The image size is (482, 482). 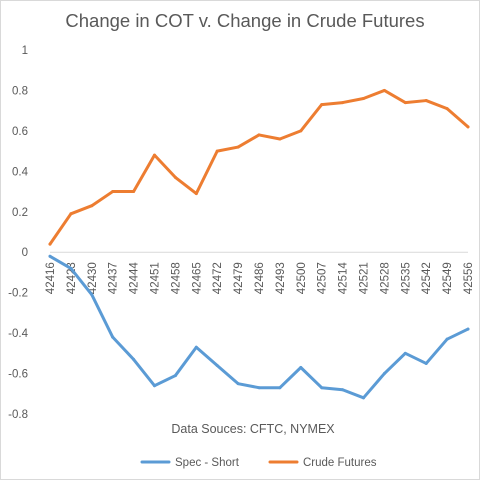 I want to click on x-tick-label: 42416, so click(x=51, y=278).